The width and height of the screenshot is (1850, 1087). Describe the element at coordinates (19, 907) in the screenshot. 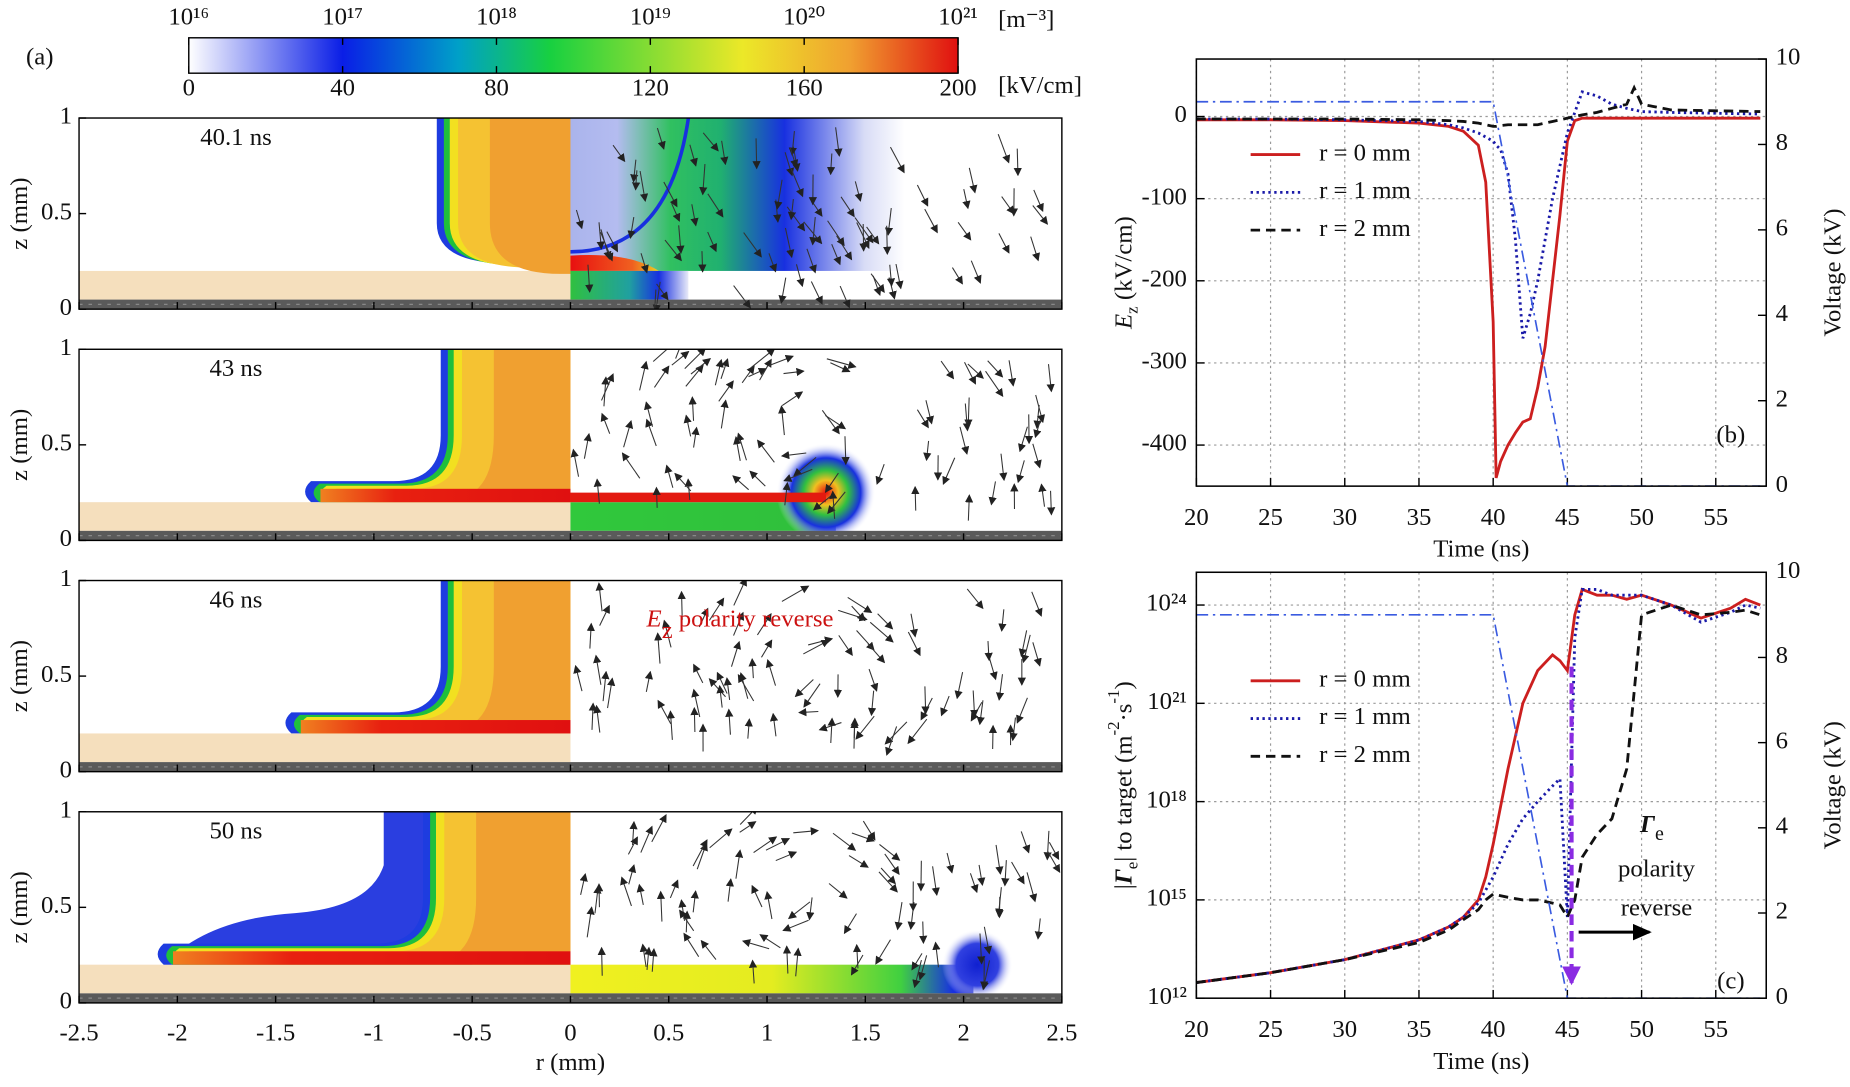

I see `y-axis-label: z (mm)` at that location.